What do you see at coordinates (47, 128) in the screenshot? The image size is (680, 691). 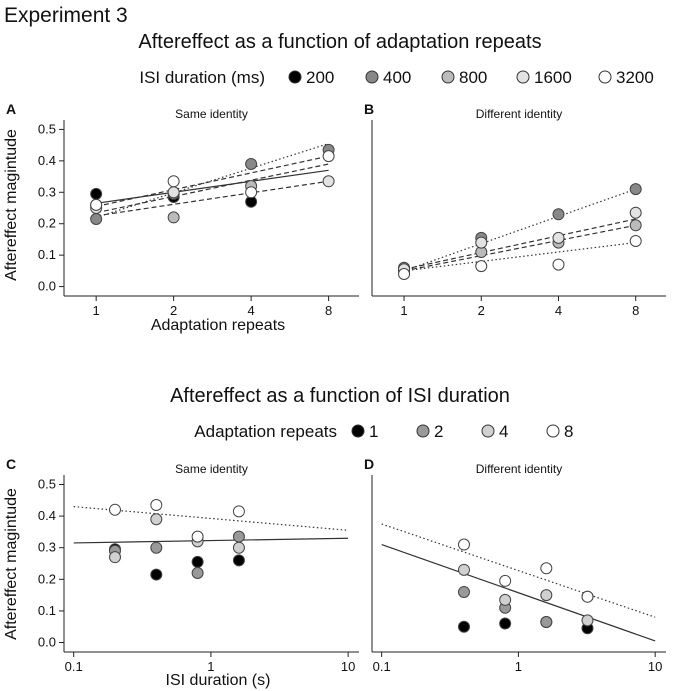 I see `y-tick-label: 0.5` at bounding box center [47, 128].